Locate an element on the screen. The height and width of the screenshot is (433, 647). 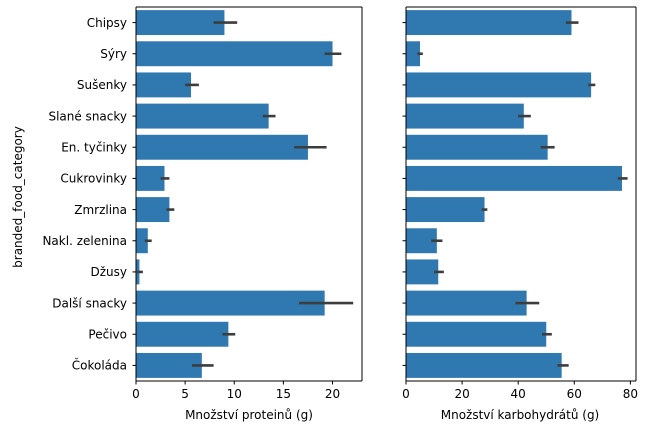
category-label-susenky: Sušenky is located at coordinates (102, 85).